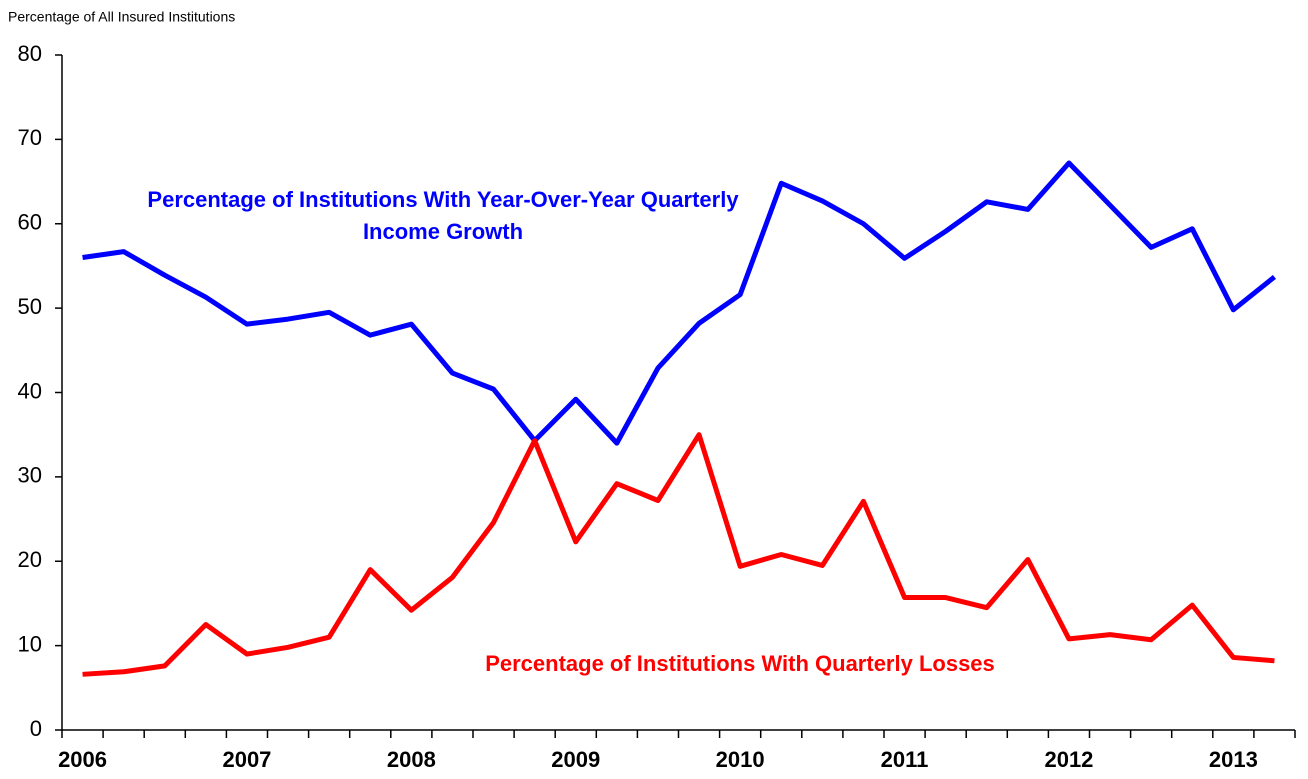 Image resolution: width=1308 pixels, height=779 pixels. I want to click on x-tick-label: 2010, so click(740, 759).